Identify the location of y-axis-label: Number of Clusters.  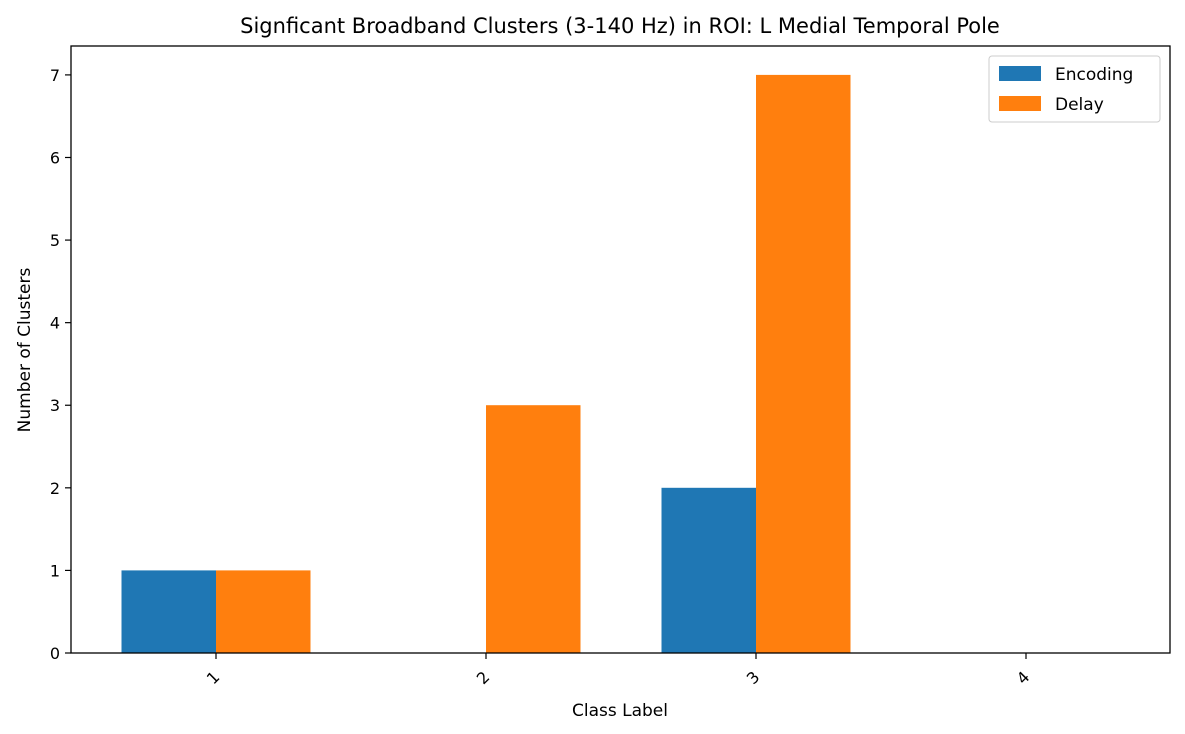
(25, 350).